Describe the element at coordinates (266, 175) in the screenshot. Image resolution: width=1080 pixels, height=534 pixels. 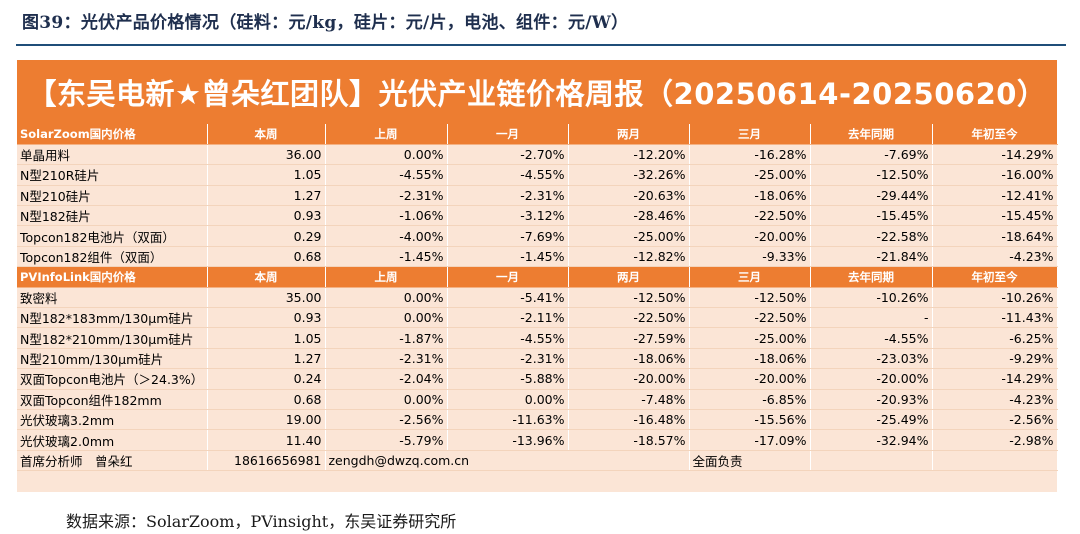
I see `value-cell: 1.05` at that location.